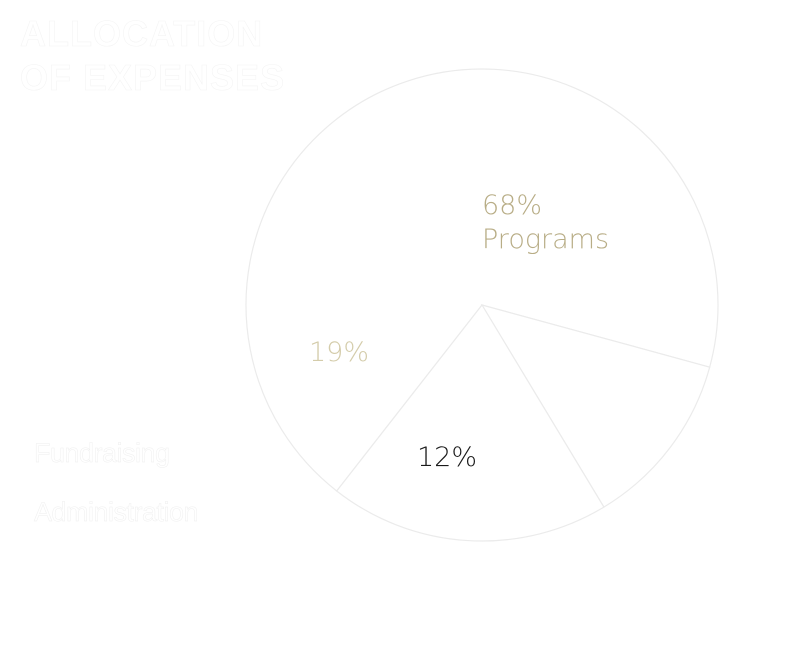  What do you see at coordinates (142, 34) in the screenshot?
I see `chart-title-line-1: ALLOCATION` at bounding box center [142, 34].